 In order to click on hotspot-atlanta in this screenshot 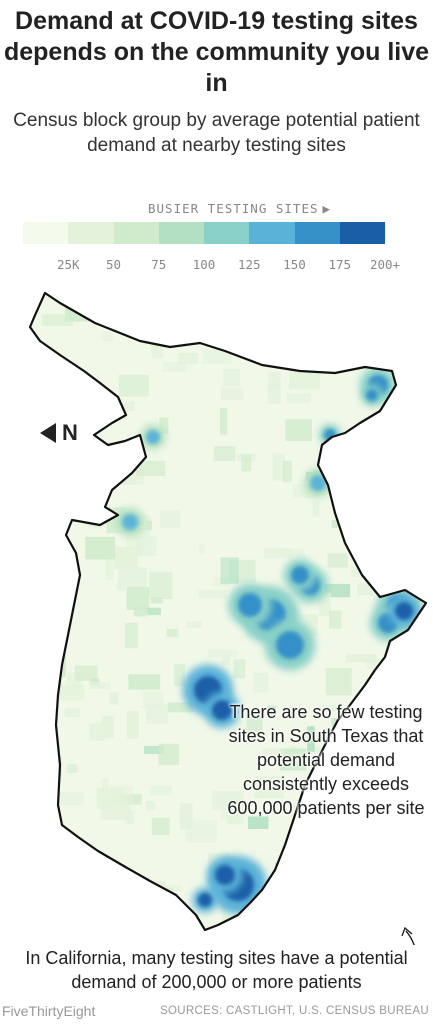, I will do `click(290, 645)`.